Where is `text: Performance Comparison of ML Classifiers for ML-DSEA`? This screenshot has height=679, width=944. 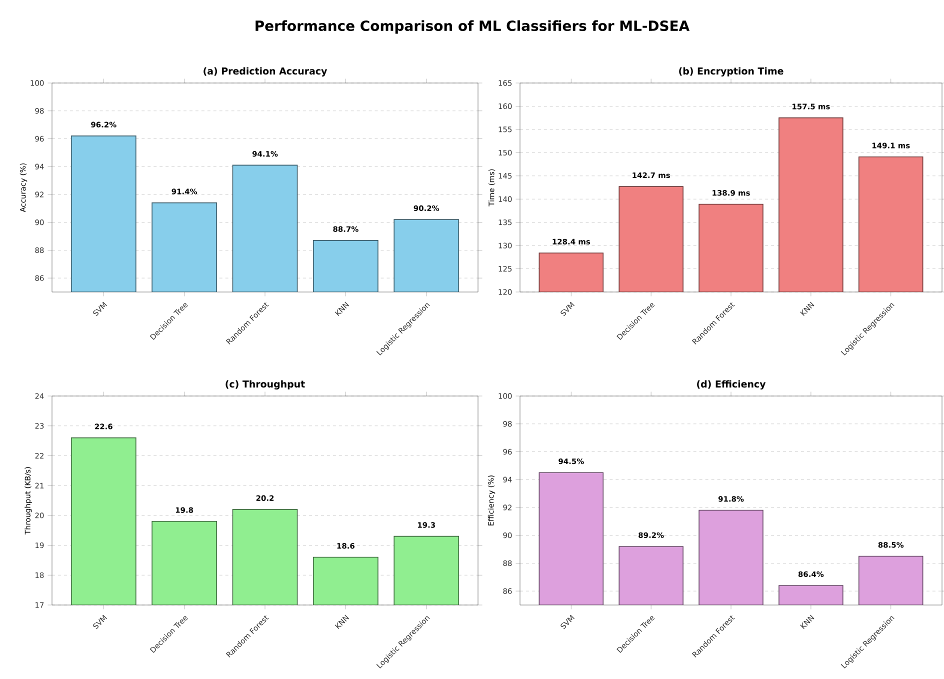 text: Performance Comparison of ML Classifiers for ML-DSEA is located at coordinates (473, 27).